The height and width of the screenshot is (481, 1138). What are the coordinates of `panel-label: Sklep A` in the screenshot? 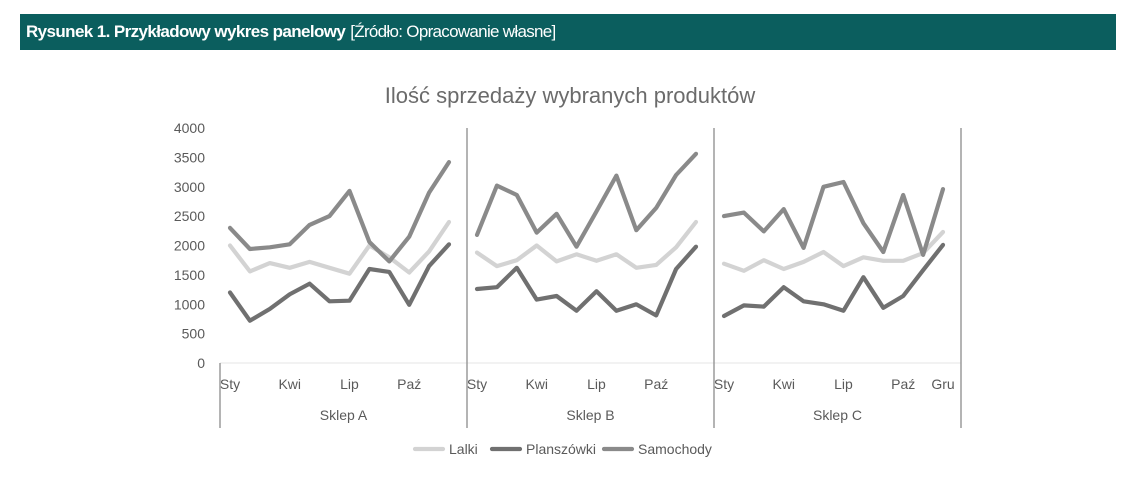 It's located at (344, 415).